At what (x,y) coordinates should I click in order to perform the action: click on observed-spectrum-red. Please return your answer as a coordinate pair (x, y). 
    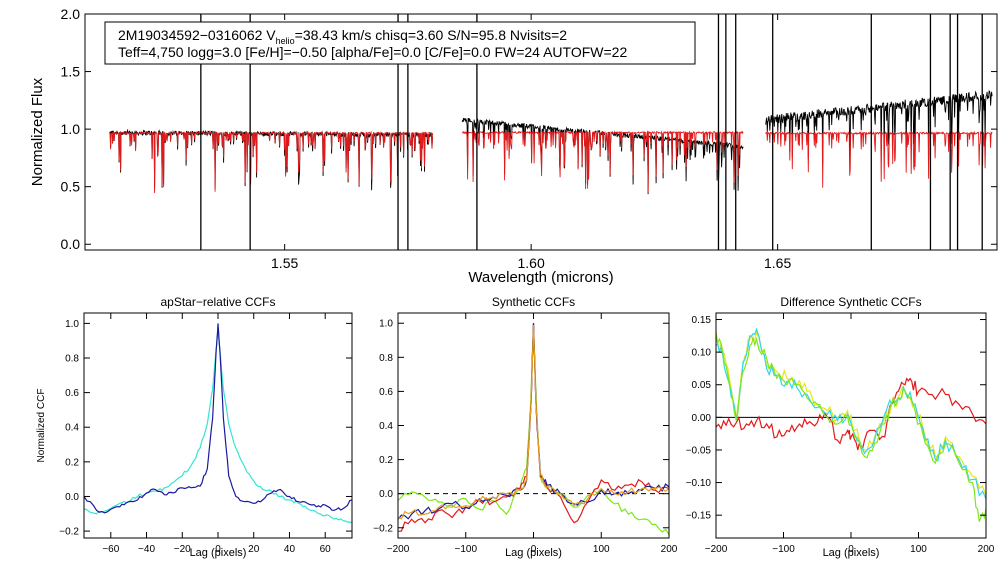
    Looking at the image, I should click on (879, 127).